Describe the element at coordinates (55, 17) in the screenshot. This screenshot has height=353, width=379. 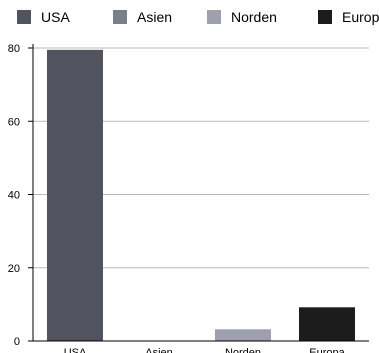
I see `legend-label-usa: USA` at that location.